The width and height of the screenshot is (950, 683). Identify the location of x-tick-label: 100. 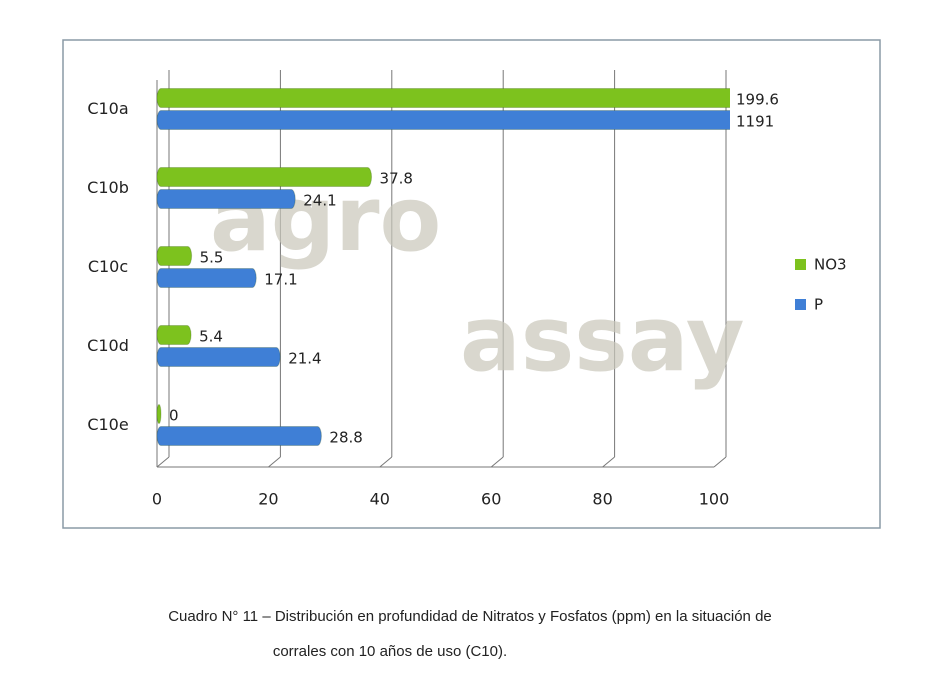
(714, 499).